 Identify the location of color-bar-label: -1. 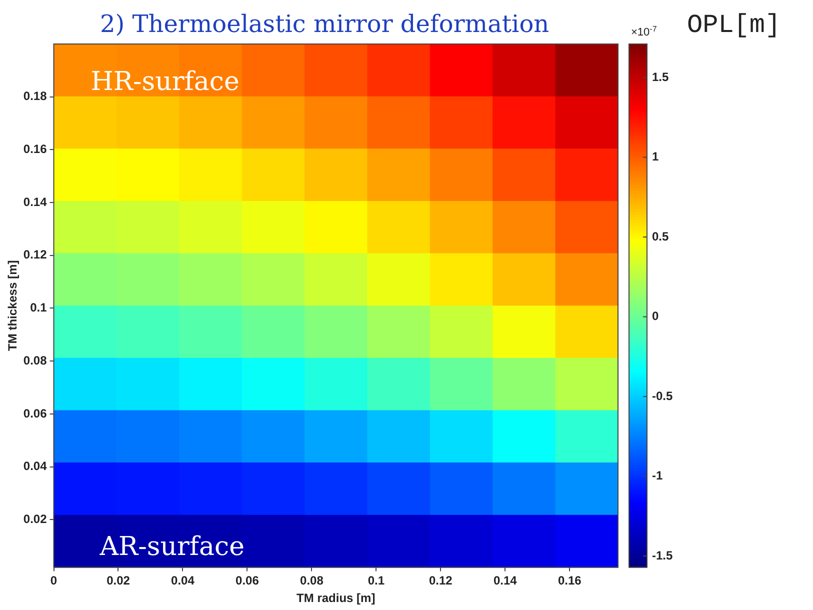
(657, 475).